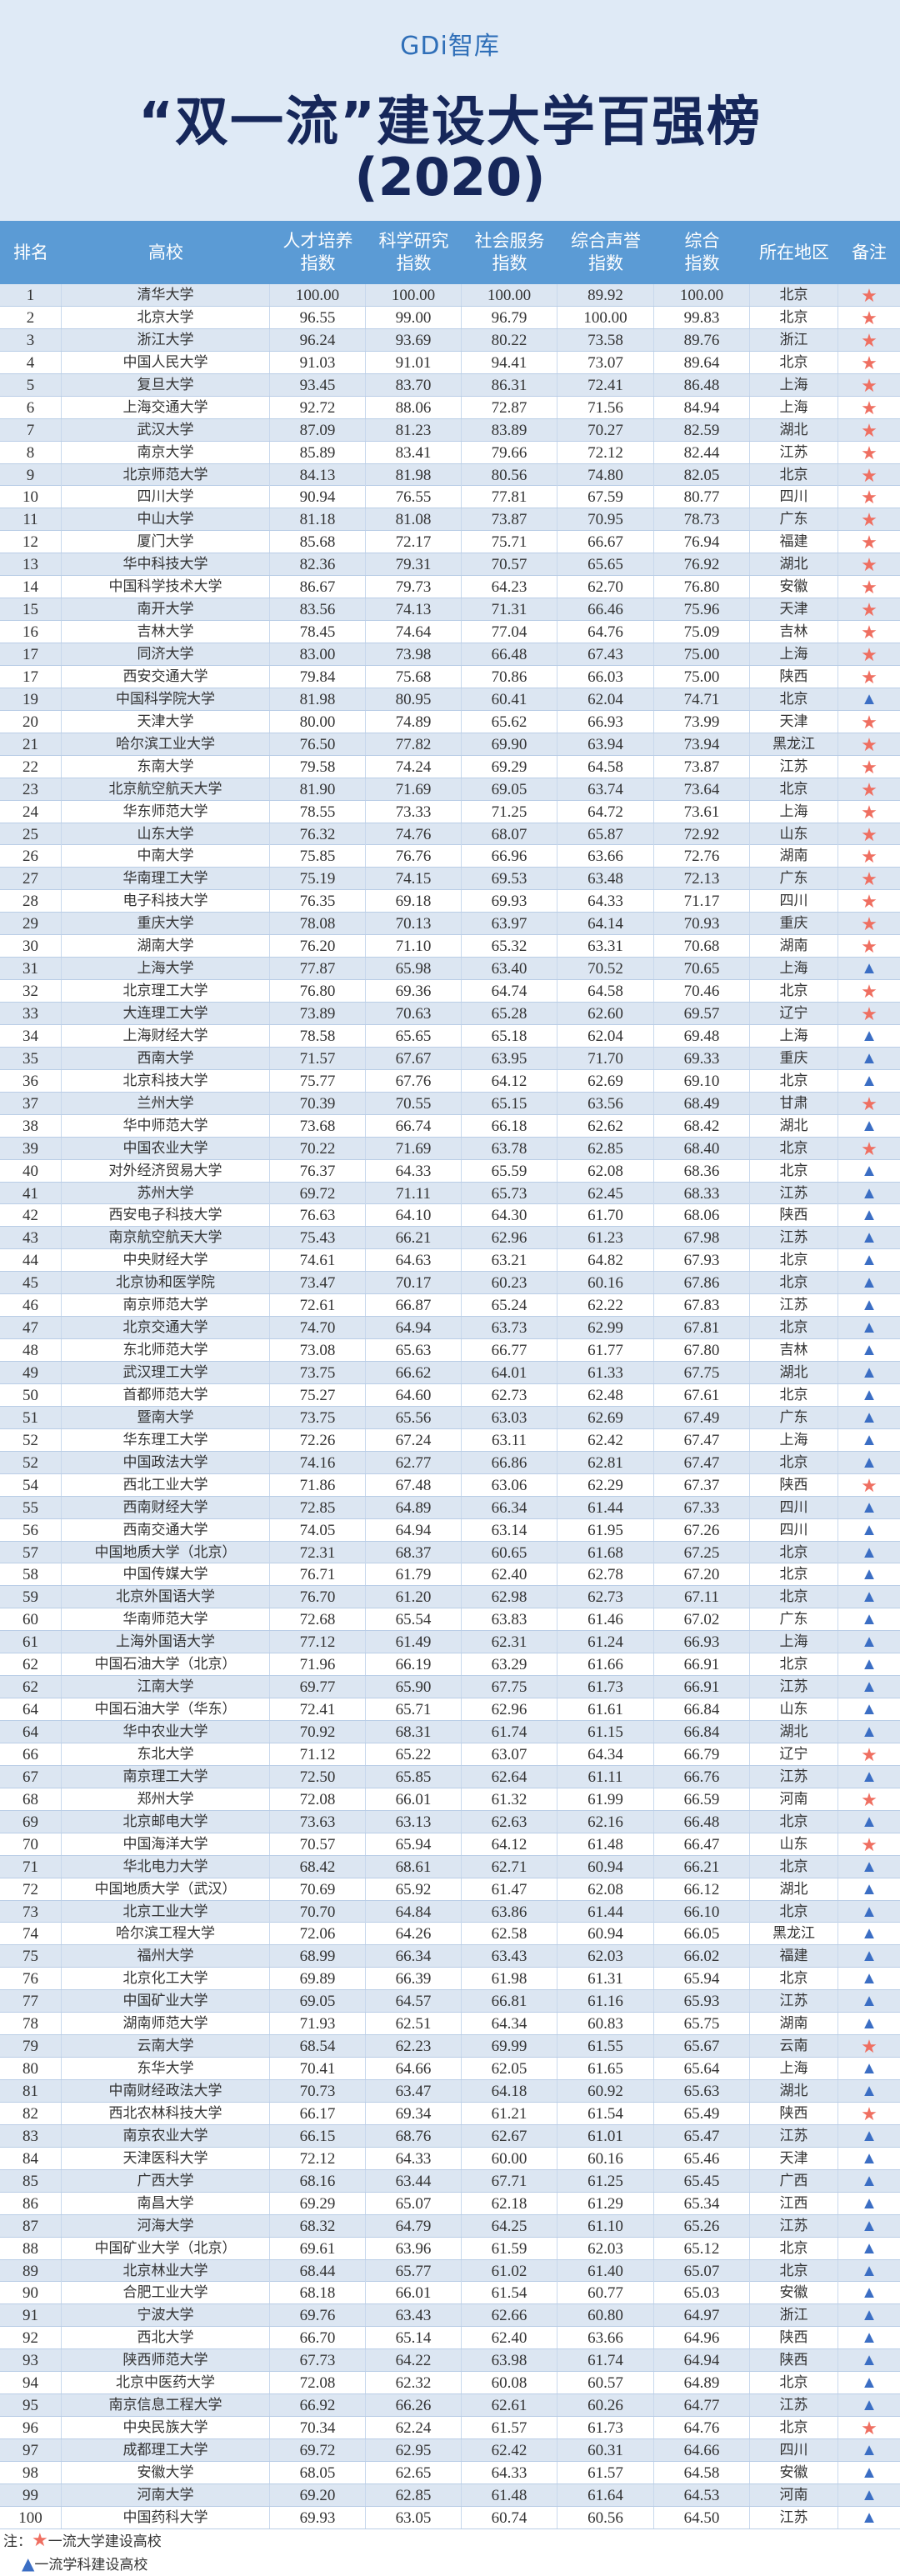 Image resolution: width=900 pixels, height=2576 pixels. Describe the element at coordinates (31, 430) in the screenshot. I see `cell-rank: 7` at that location.